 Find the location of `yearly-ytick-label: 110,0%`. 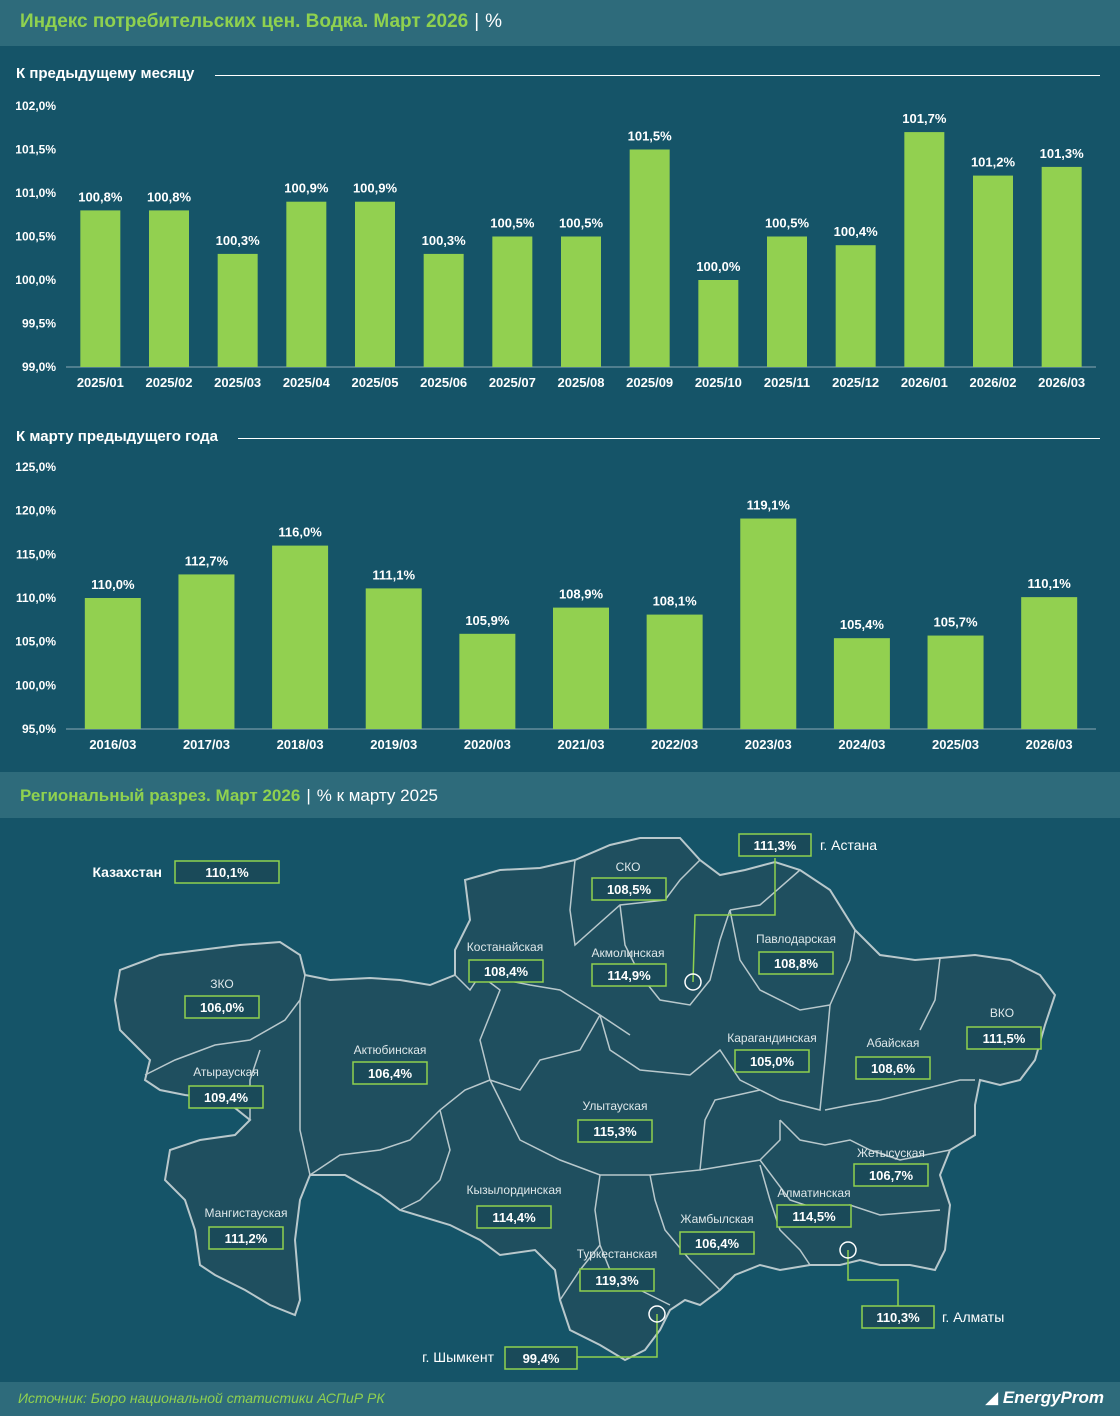

yearly-ytick-label: 110,0% is located at coordinates (36, 598).